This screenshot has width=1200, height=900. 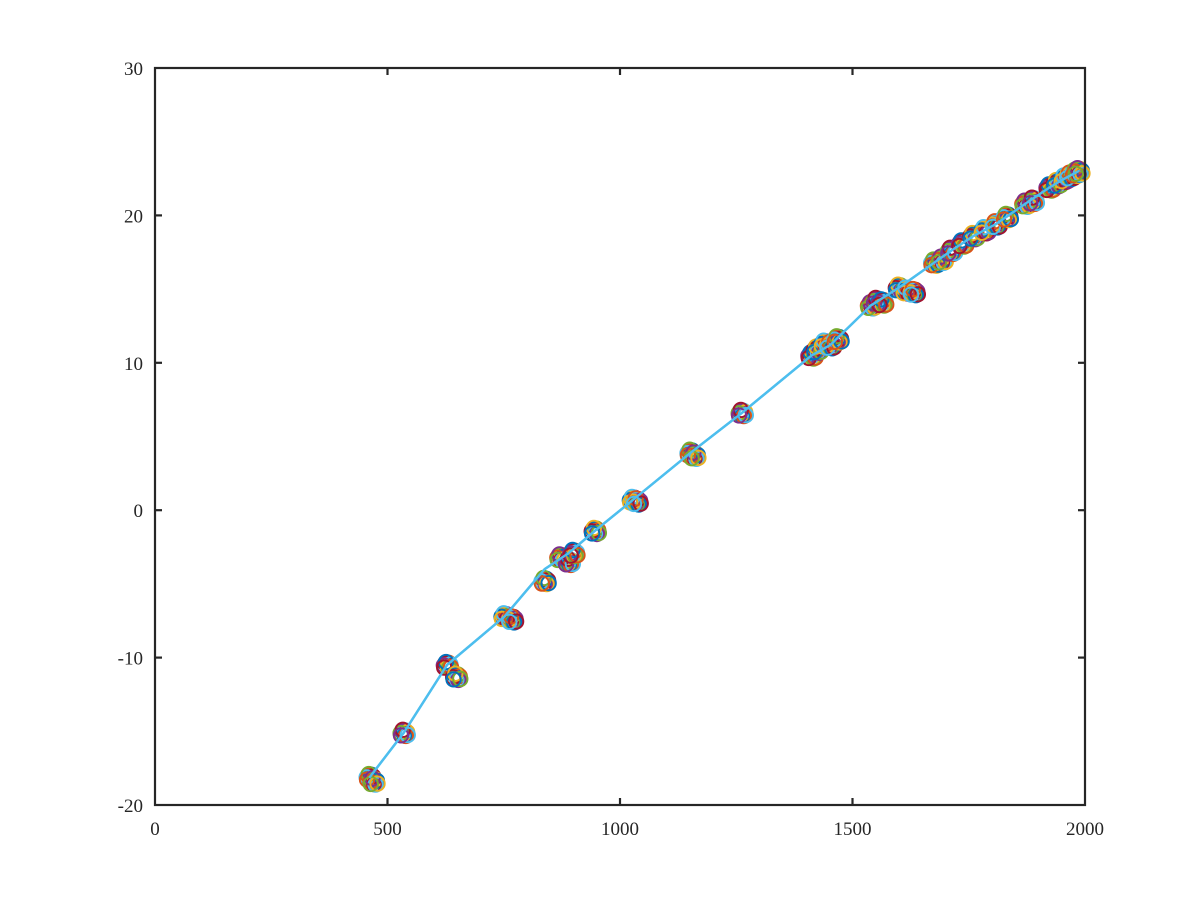 What do you see at coordinates (155, 829) in the screenshot?
I see `x-axis-tick-label: 0` at bounding box center [155, 829].